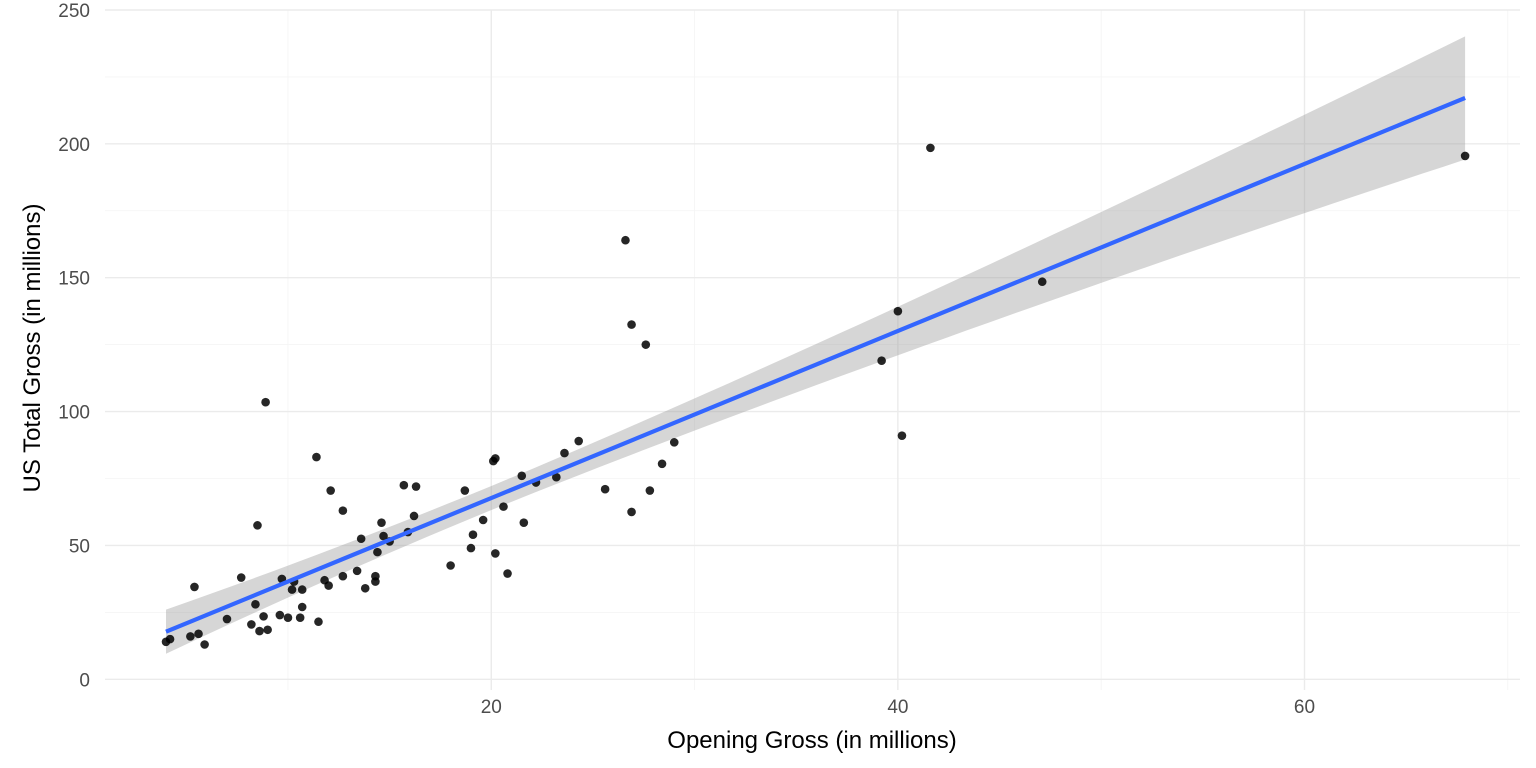 Image resolution: width=1536 pixels, height=768 pixels. Describe the element at coordinates (79, 546) in the screenshot. I see `y-tick-label: 50` at that location.